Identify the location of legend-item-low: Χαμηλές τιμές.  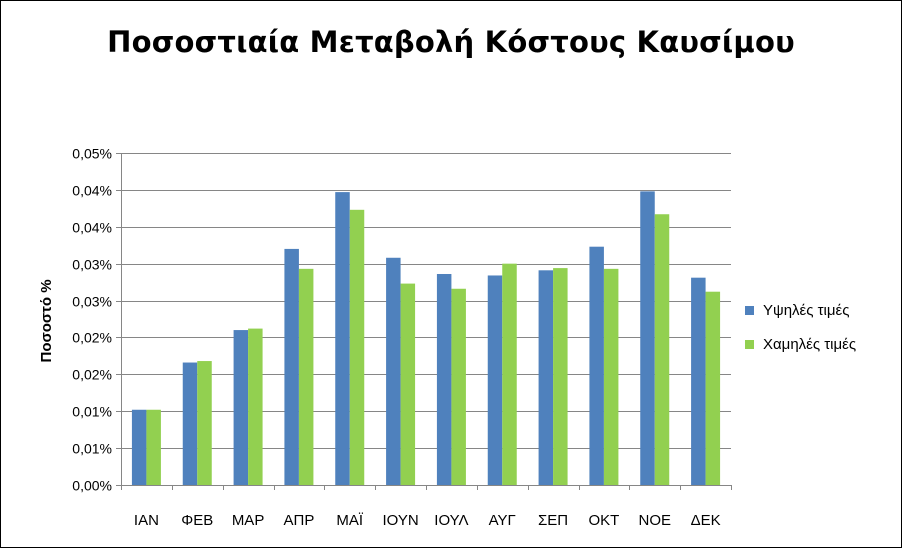
(820, 344).